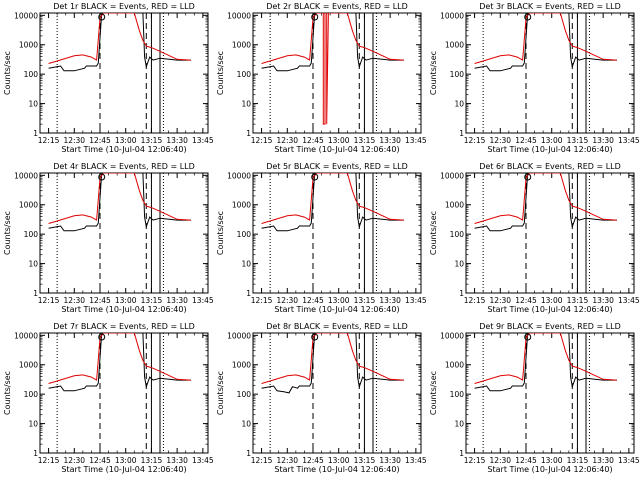 This screenshot has width=640, height=480. What do you see at coordinates (550, 166) in the screenshot?
I see `panel-title: Det 6r BLACK = Events, RED = LLD` at bounding box center [550, 166].